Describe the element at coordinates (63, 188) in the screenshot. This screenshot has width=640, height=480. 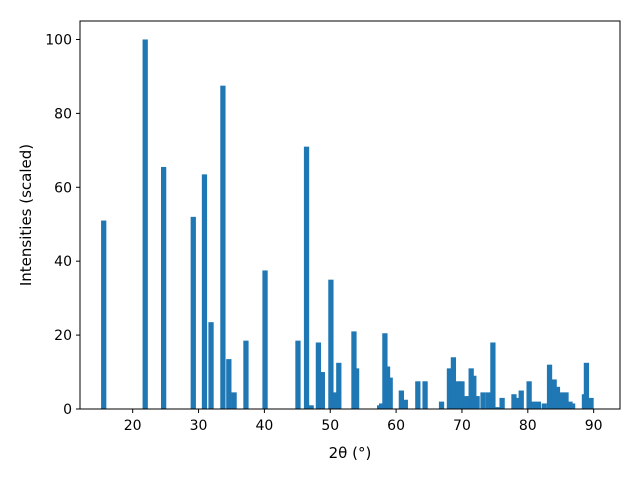
I see `y-tick-label: 60` at that location.